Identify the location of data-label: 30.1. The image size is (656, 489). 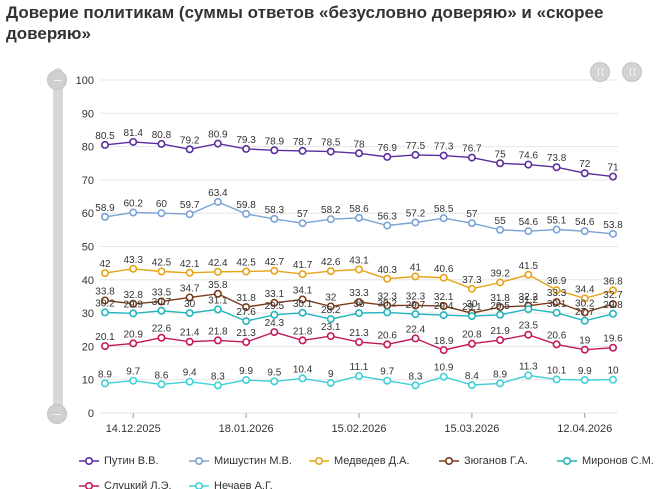
(557, 304).